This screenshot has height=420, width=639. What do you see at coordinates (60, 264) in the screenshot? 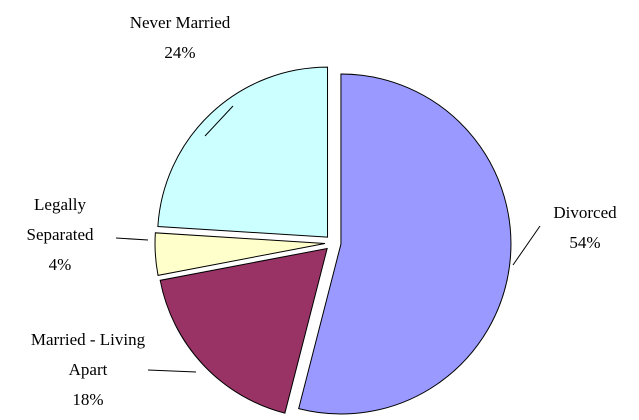
I see `value-label: 4%` at bounding box center [60, 264].